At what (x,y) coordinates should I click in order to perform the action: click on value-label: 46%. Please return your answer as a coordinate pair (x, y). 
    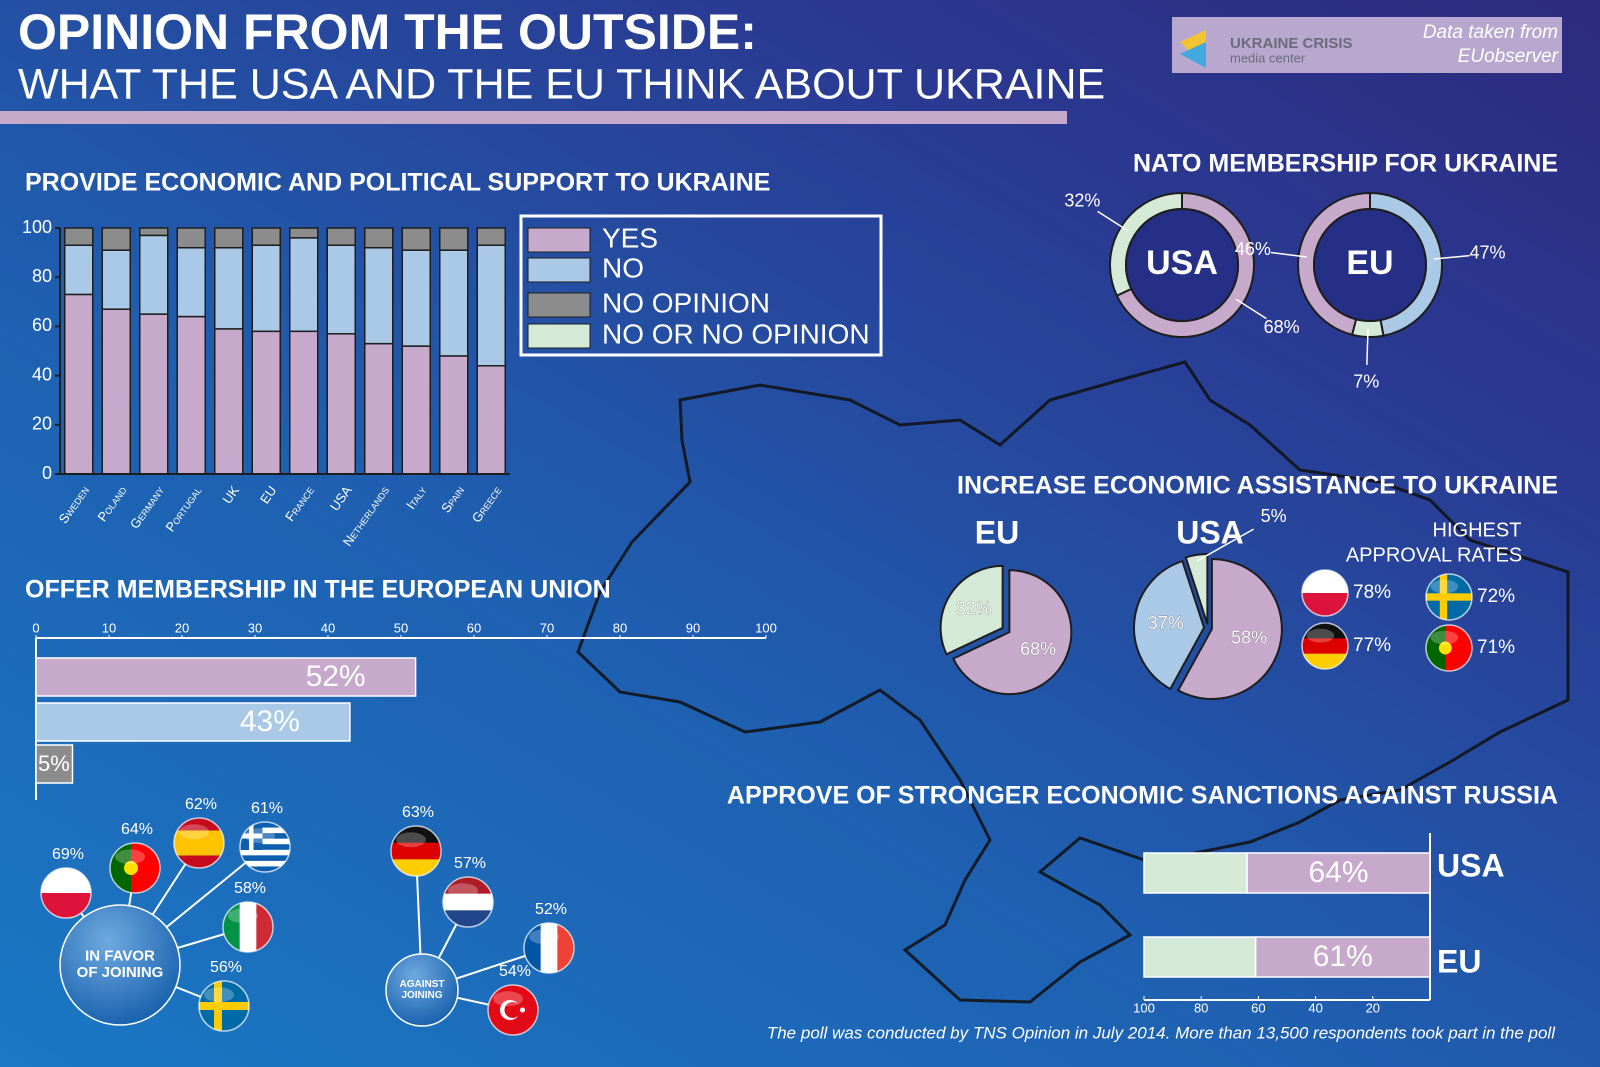
    Looking at the image, I should click on (1253, 249).